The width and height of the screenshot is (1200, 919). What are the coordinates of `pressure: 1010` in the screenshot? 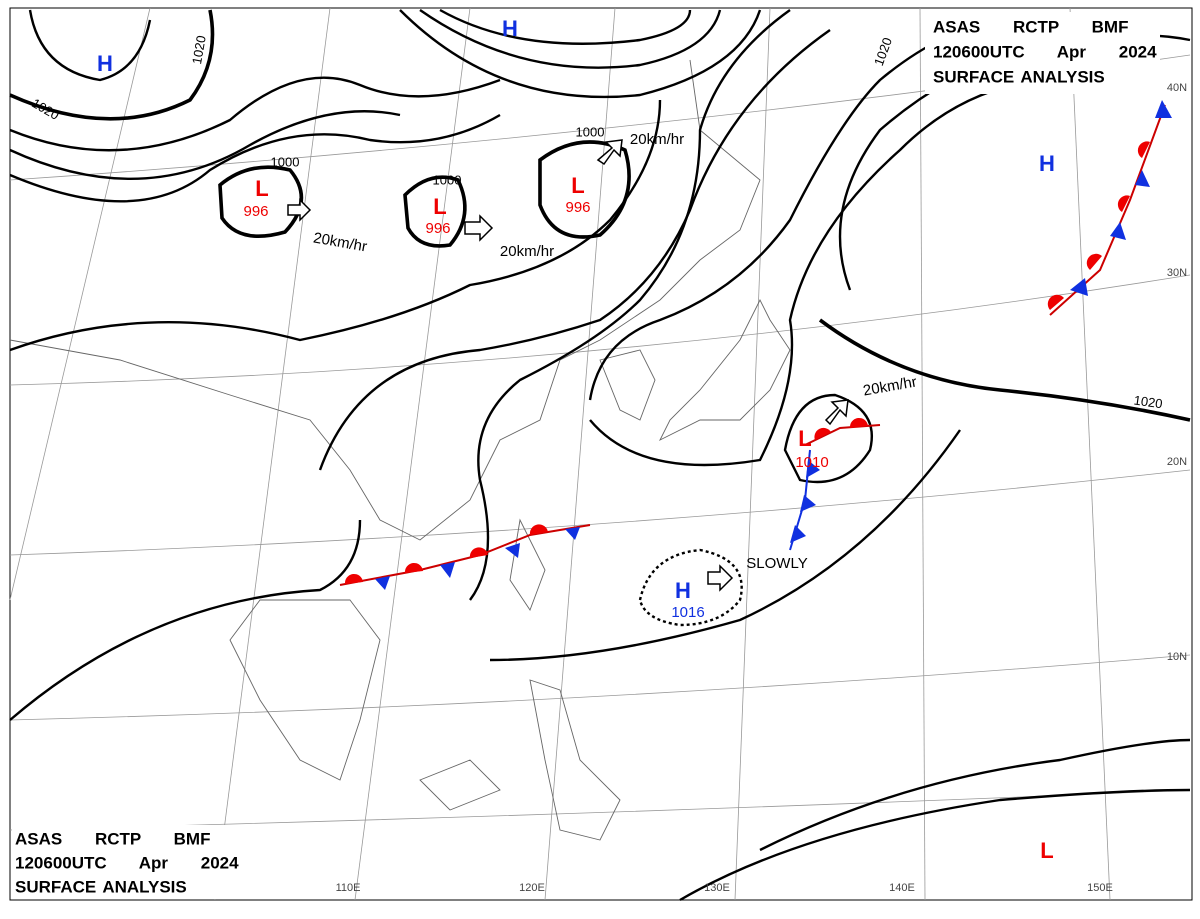 It's located at (811, 462).